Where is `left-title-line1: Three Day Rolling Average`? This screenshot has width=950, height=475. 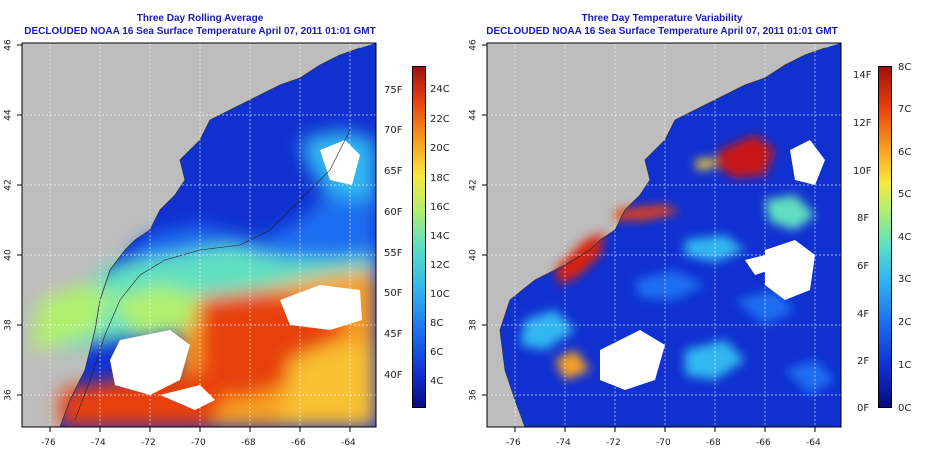 left-title-line1: Three Day Rolling Average is located at coordinates (200, 18).